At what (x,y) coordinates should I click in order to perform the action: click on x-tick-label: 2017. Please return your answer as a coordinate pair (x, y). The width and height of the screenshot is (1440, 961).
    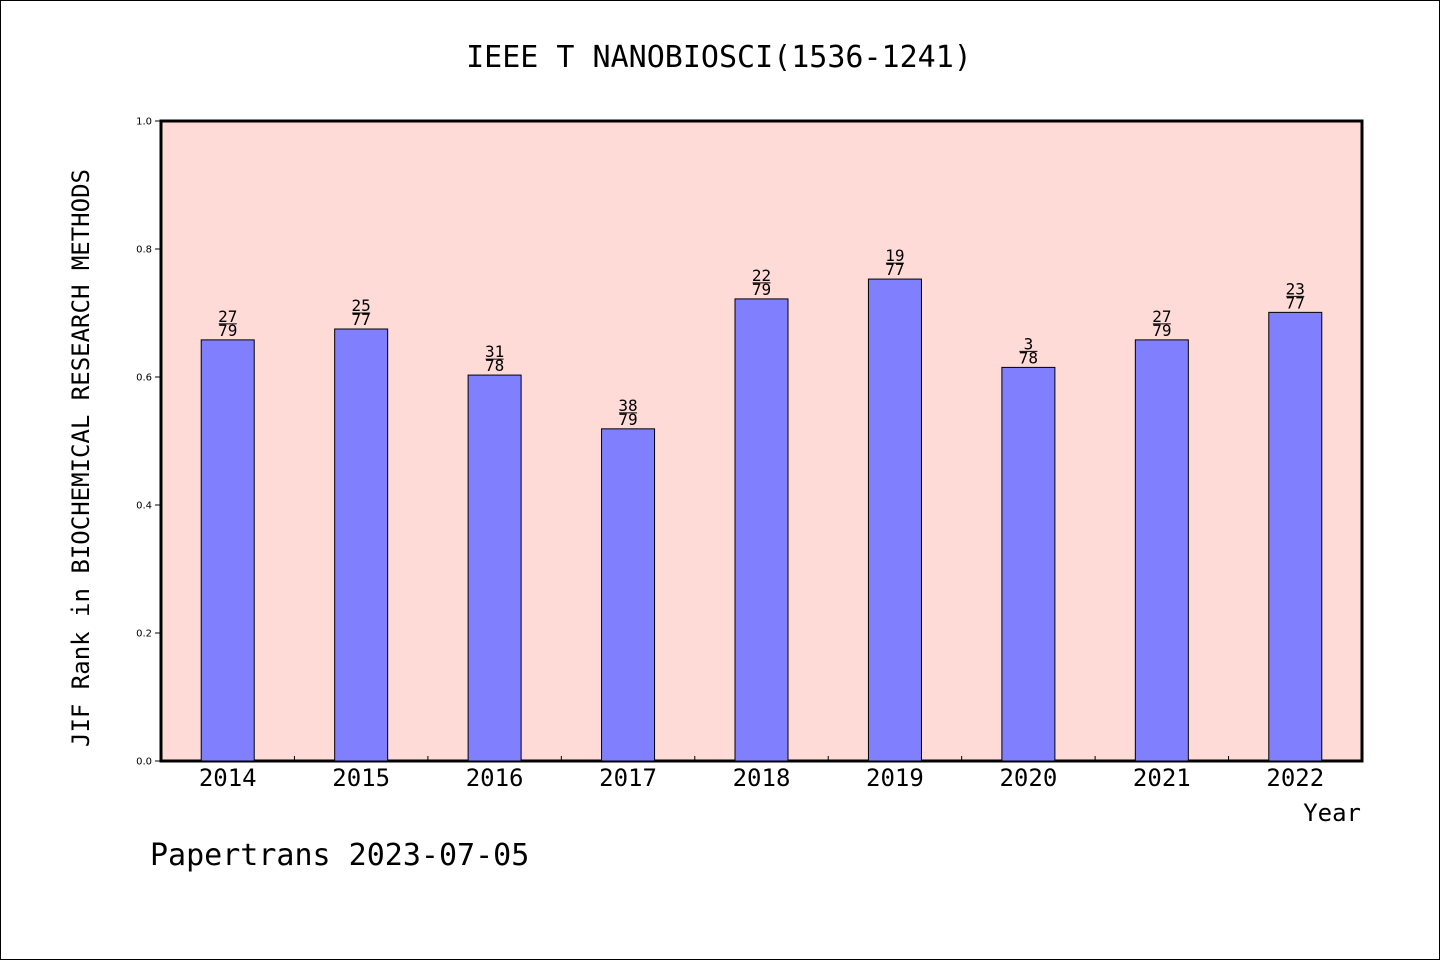
    Looking at the image, I should click on (628, 778).